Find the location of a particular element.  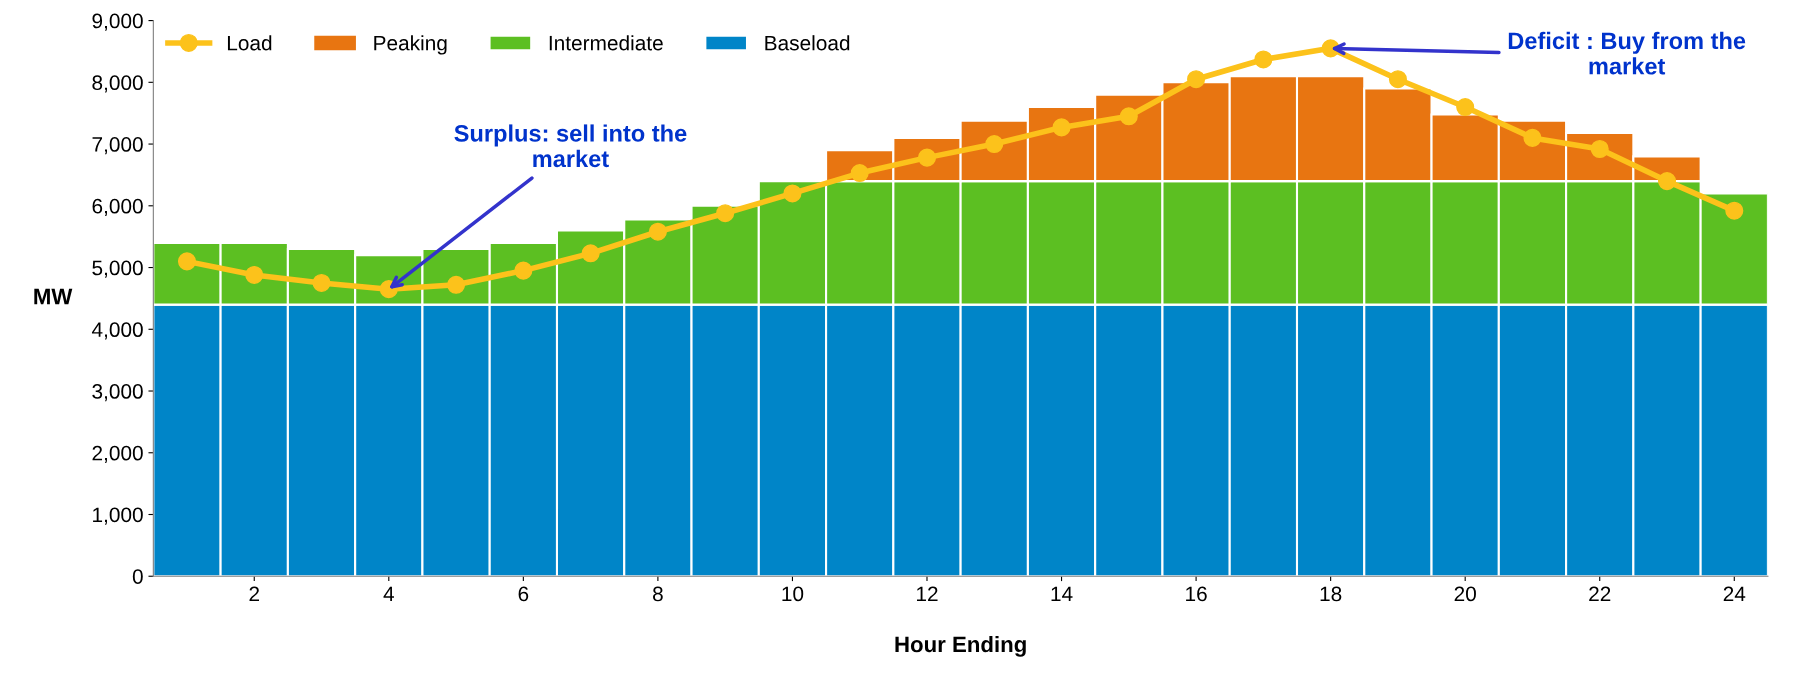

x-tick-label: 4 is located at coordinates (388, 594).